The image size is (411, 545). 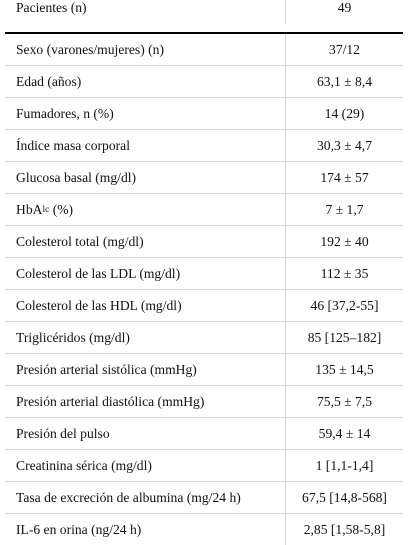 I want to click on row-value: 85 [125–182], so click(x=344, y=337).